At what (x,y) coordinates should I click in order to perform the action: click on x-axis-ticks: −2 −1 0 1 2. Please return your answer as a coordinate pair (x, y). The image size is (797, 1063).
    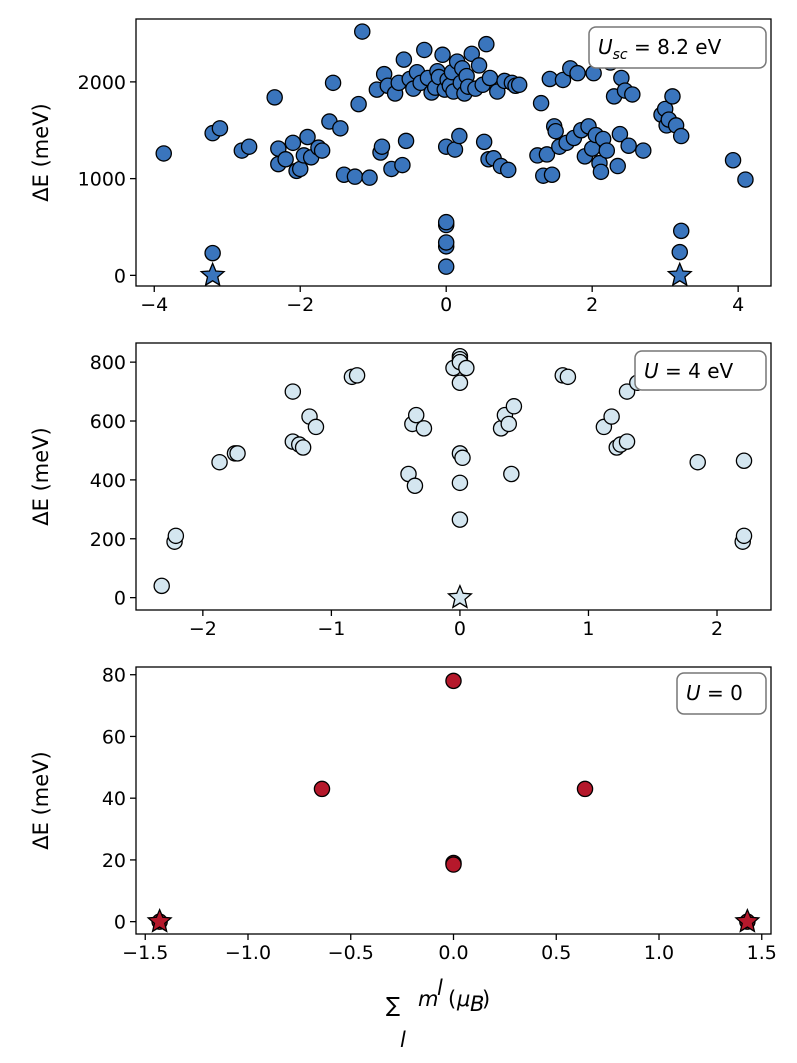
    Looking at the image, I should click on (456, 625).